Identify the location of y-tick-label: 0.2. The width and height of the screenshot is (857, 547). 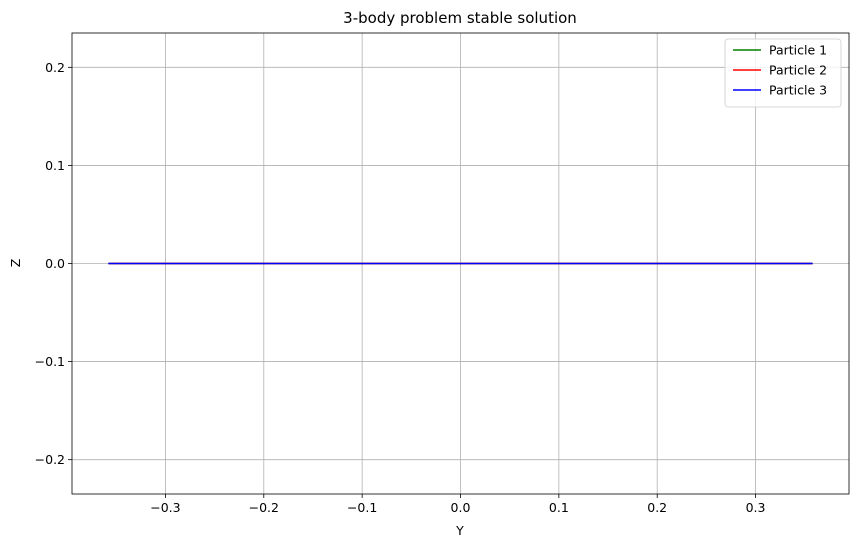
(55, 67).